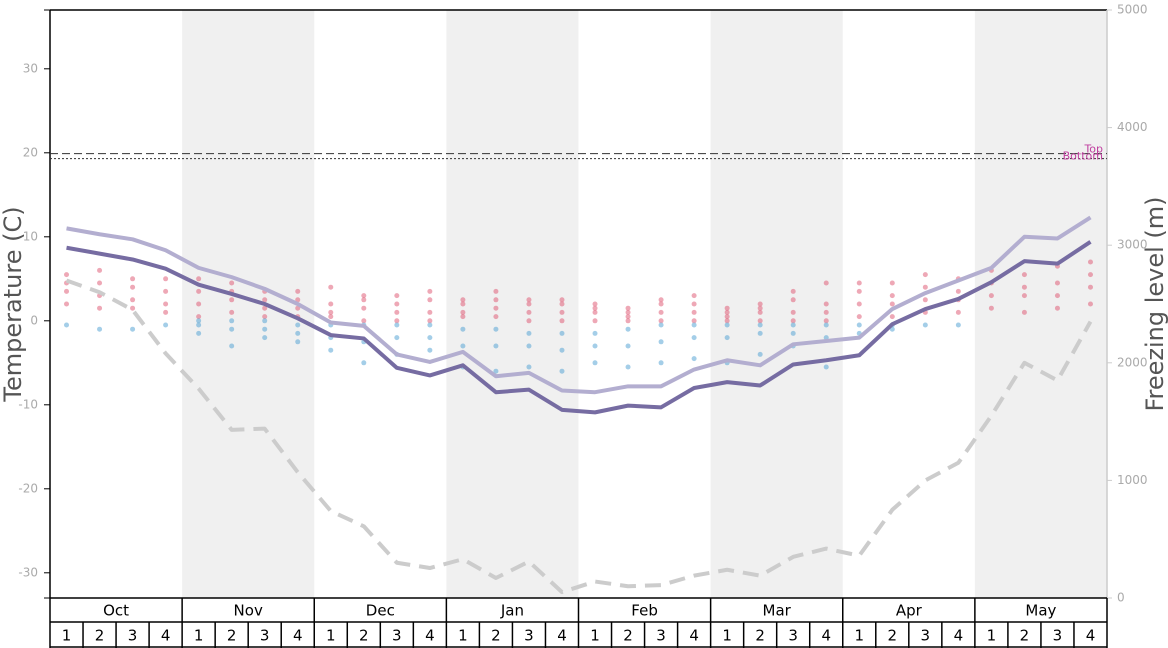 The height and width of the screenshot is (648, 1168). I want to click on y2-tick-label: 0, so click(1121, 598).